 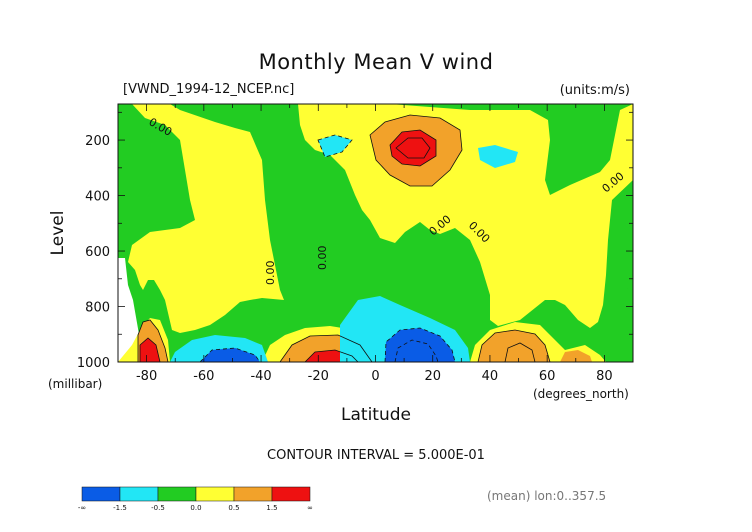 What do you see at coordinates (208, 89) in the screenshot?
I see `file-label: [VWND_1994-12_NCEP.nc]` at bounding box center [208, 89].